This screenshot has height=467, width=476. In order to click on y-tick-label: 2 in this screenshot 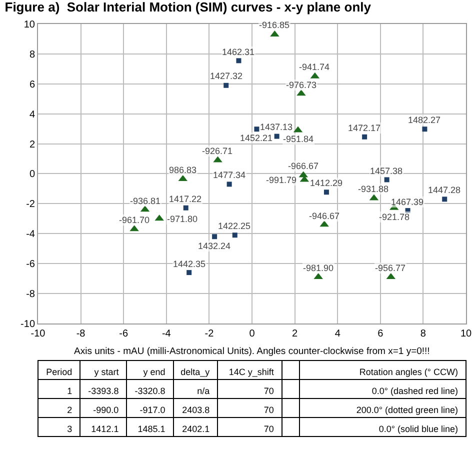, I will do `click(32, 144)`.